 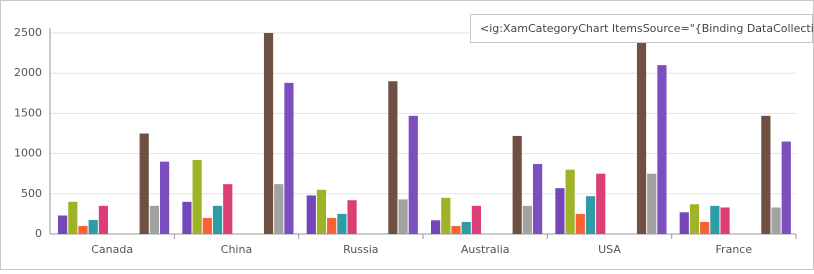 What do you see at coordinates (485, 249) in the screenshot?
I see `x-tick-label: Australia` at bounding box center [485, 249].